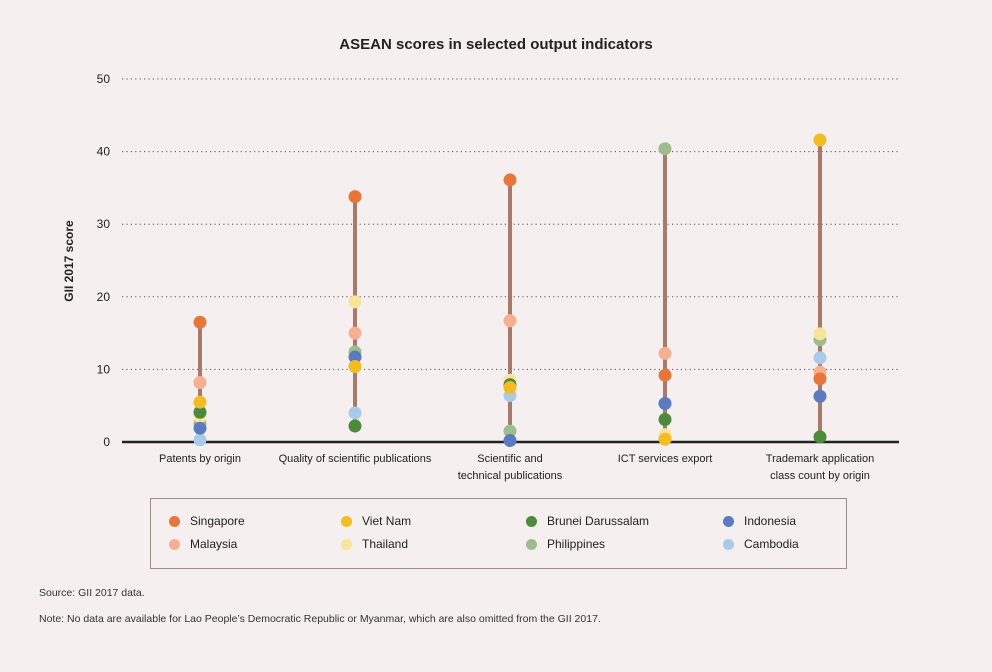 The width and height of the screenshot is (992, 672). Describe the element at coordinates (770, 521) in the screenshot. I see `legend-label: Indonesia` at that location.